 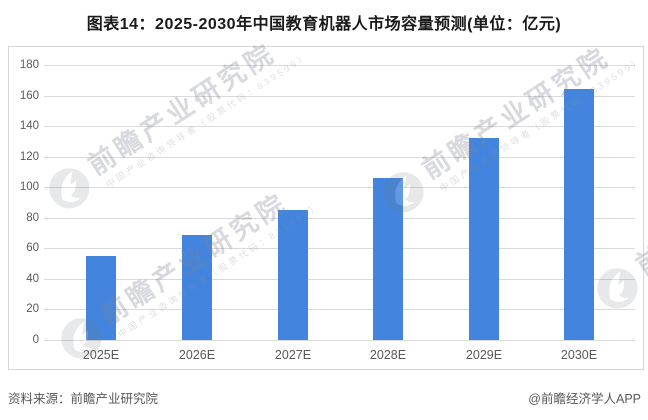 What do you see at coordinates (29, 156) in the screenshot?
I see `y-tick-label: 120` at bounding box center [29, 156].